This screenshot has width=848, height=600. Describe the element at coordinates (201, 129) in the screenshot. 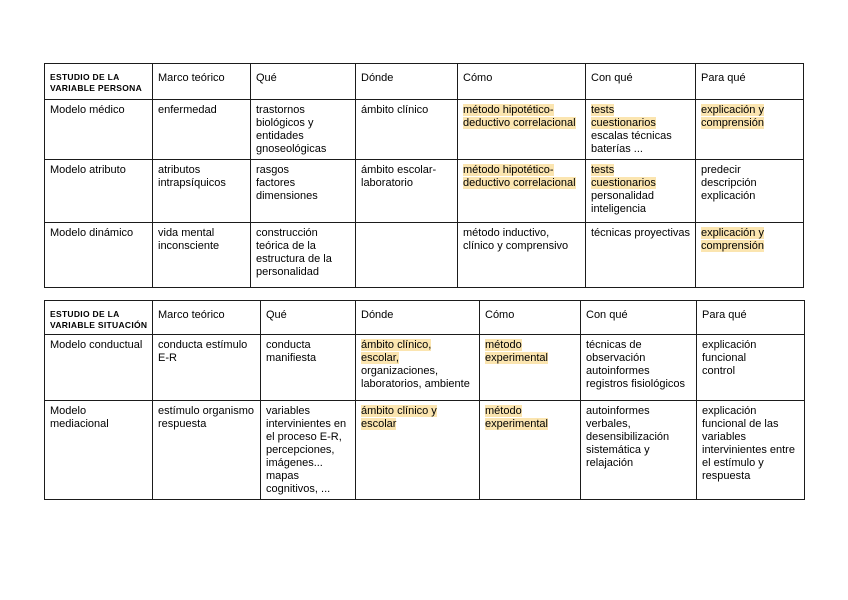

I see `table-cell: enfermedad` at that location.